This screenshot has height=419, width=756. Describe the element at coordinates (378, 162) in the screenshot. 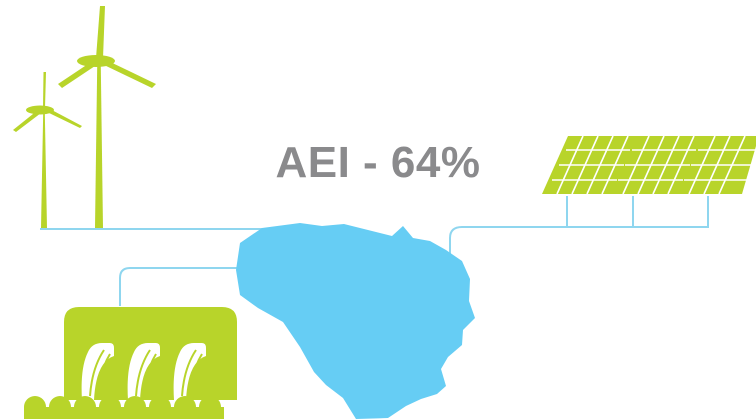

I see `headline-percentage: AEI - 64%` at that location.